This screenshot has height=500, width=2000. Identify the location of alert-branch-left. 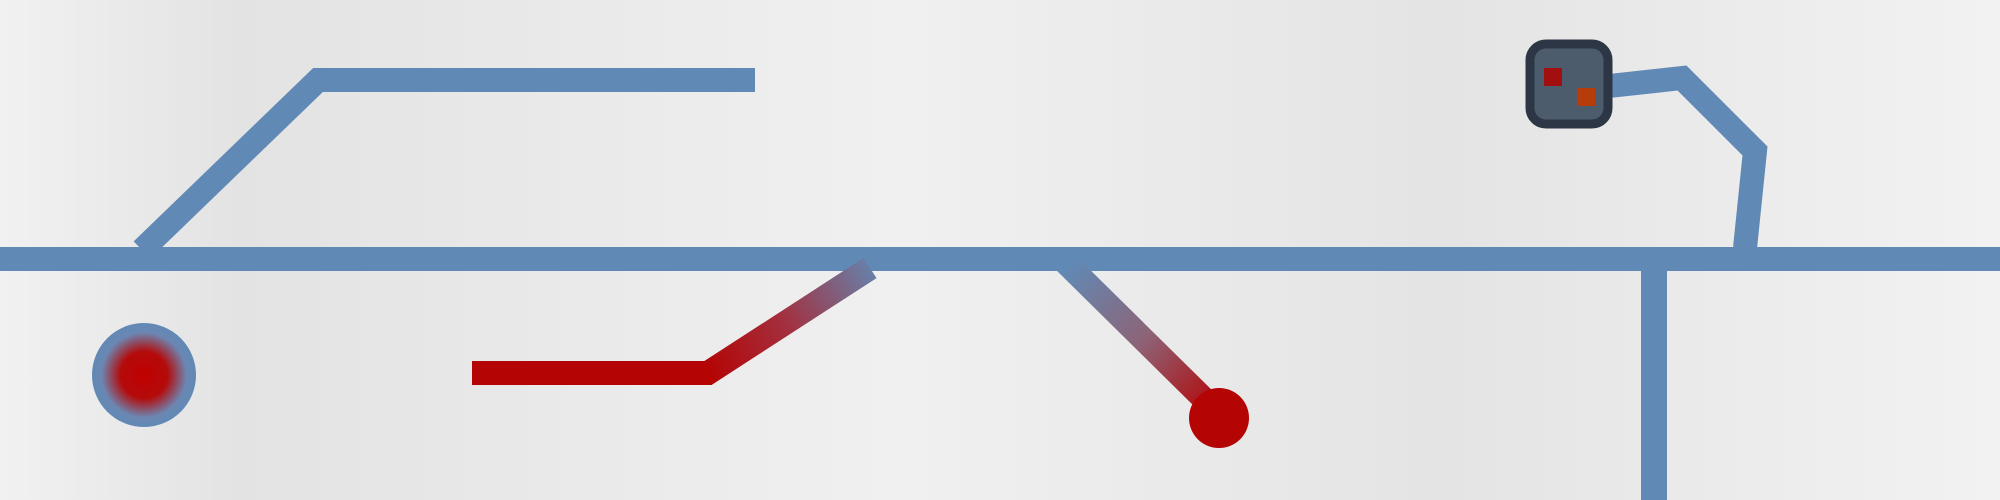
(674, 321).